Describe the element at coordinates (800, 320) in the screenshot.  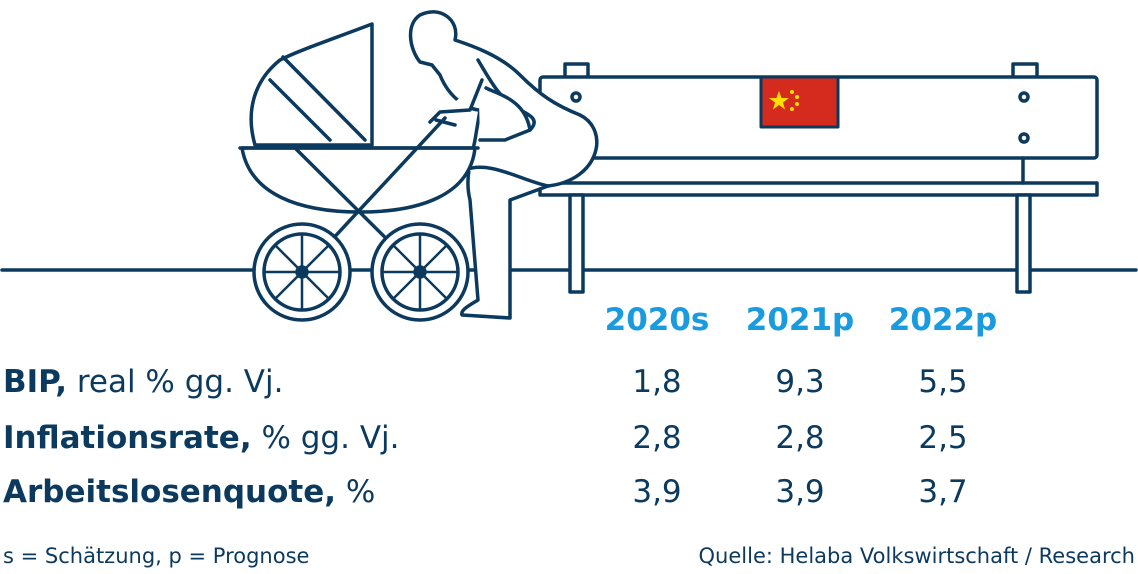
I see `column-header: 2021p` at that location.